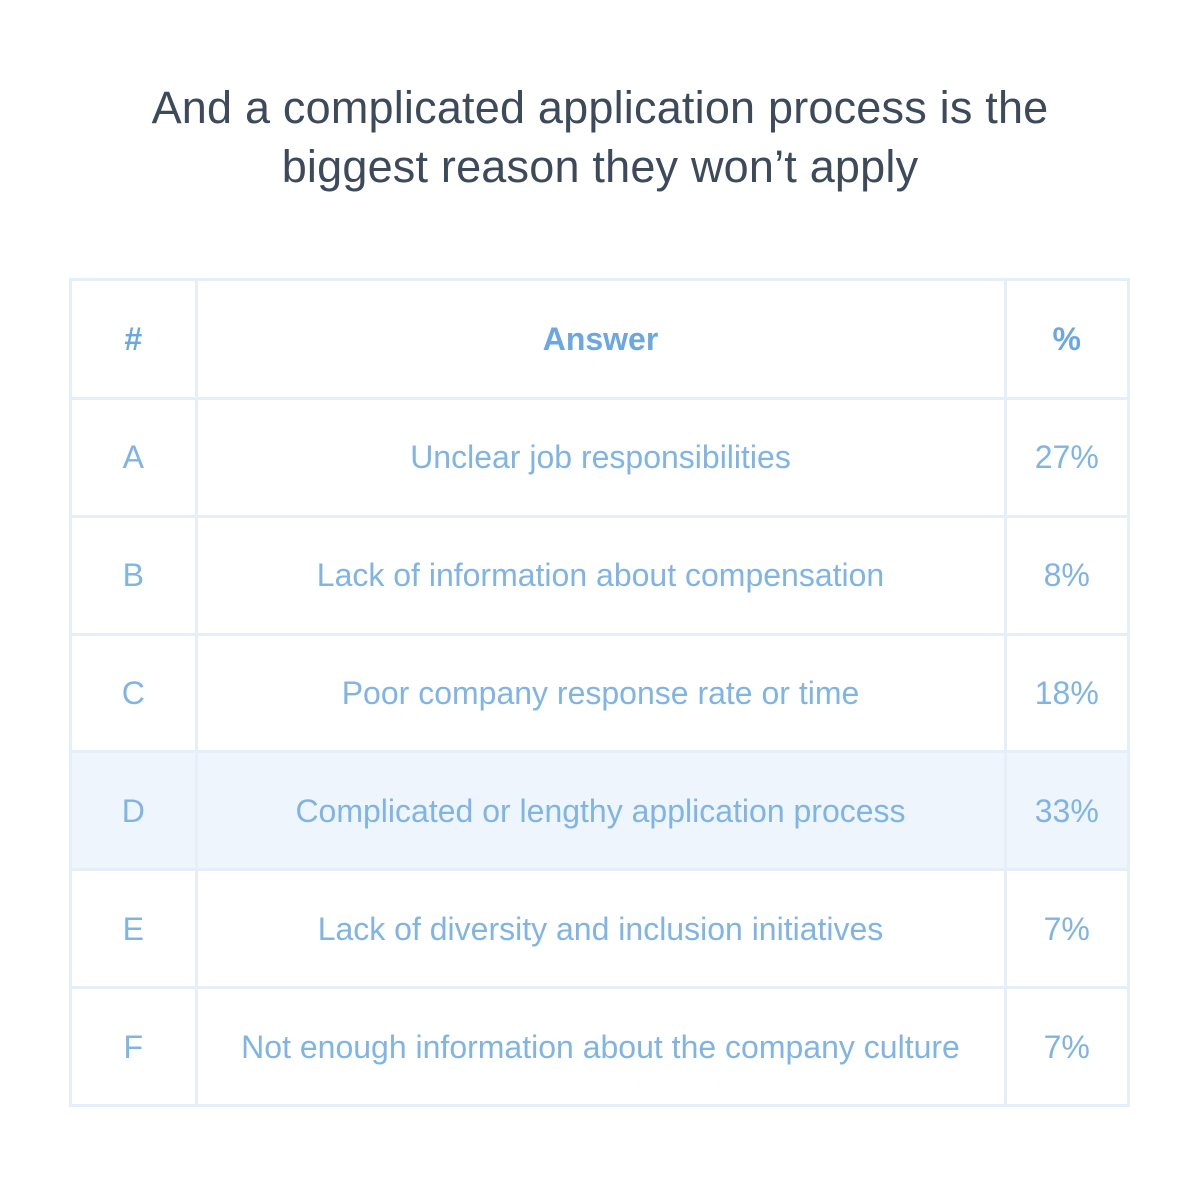 The image size is (1200, 1200). I want to click on row-percent: 33%, so click(1065, 811).